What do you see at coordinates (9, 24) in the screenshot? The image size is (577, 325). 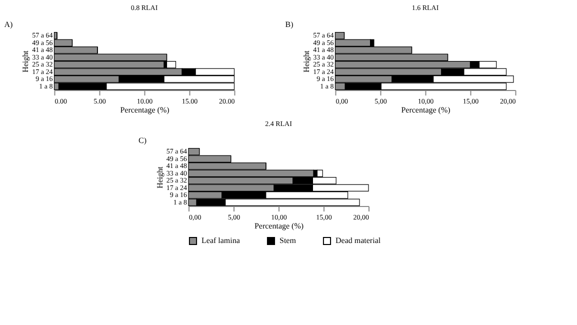 I see `text: A)` at bounding box center [9, 24].